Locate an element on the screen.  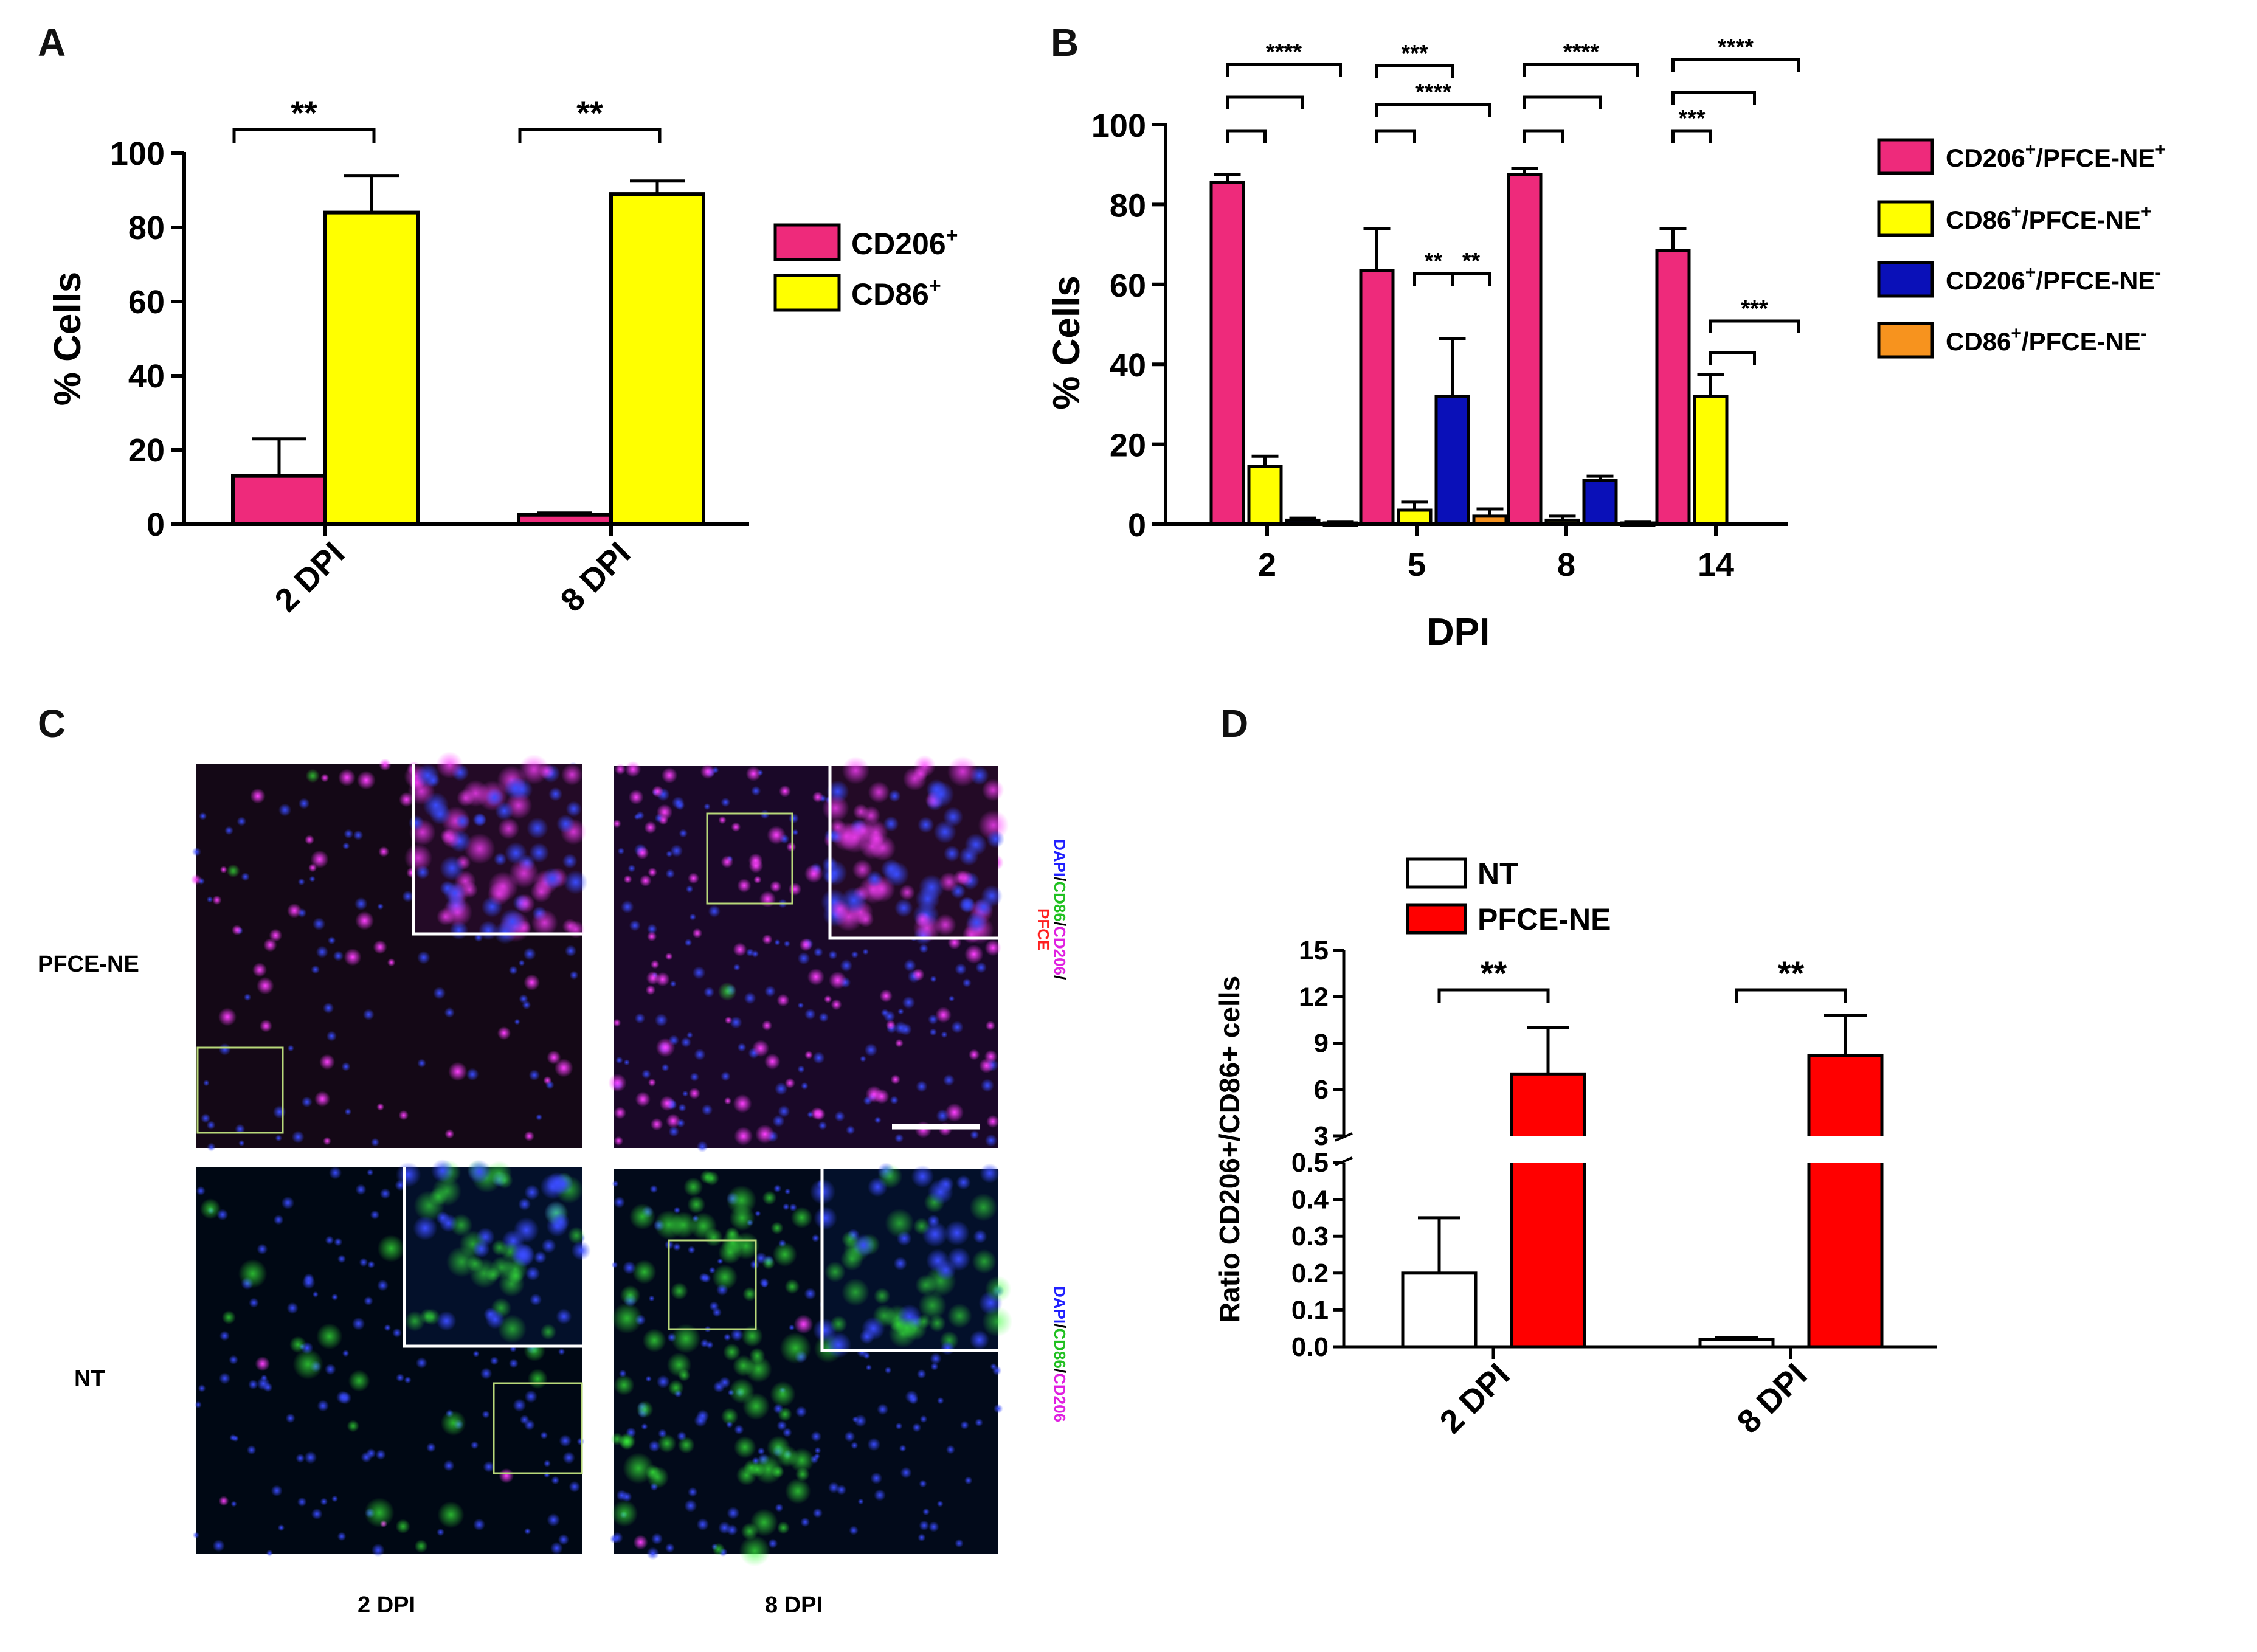
legend-label-b-1: CD86+/PFCE-NE+ is located at coordinates (2048, 218).